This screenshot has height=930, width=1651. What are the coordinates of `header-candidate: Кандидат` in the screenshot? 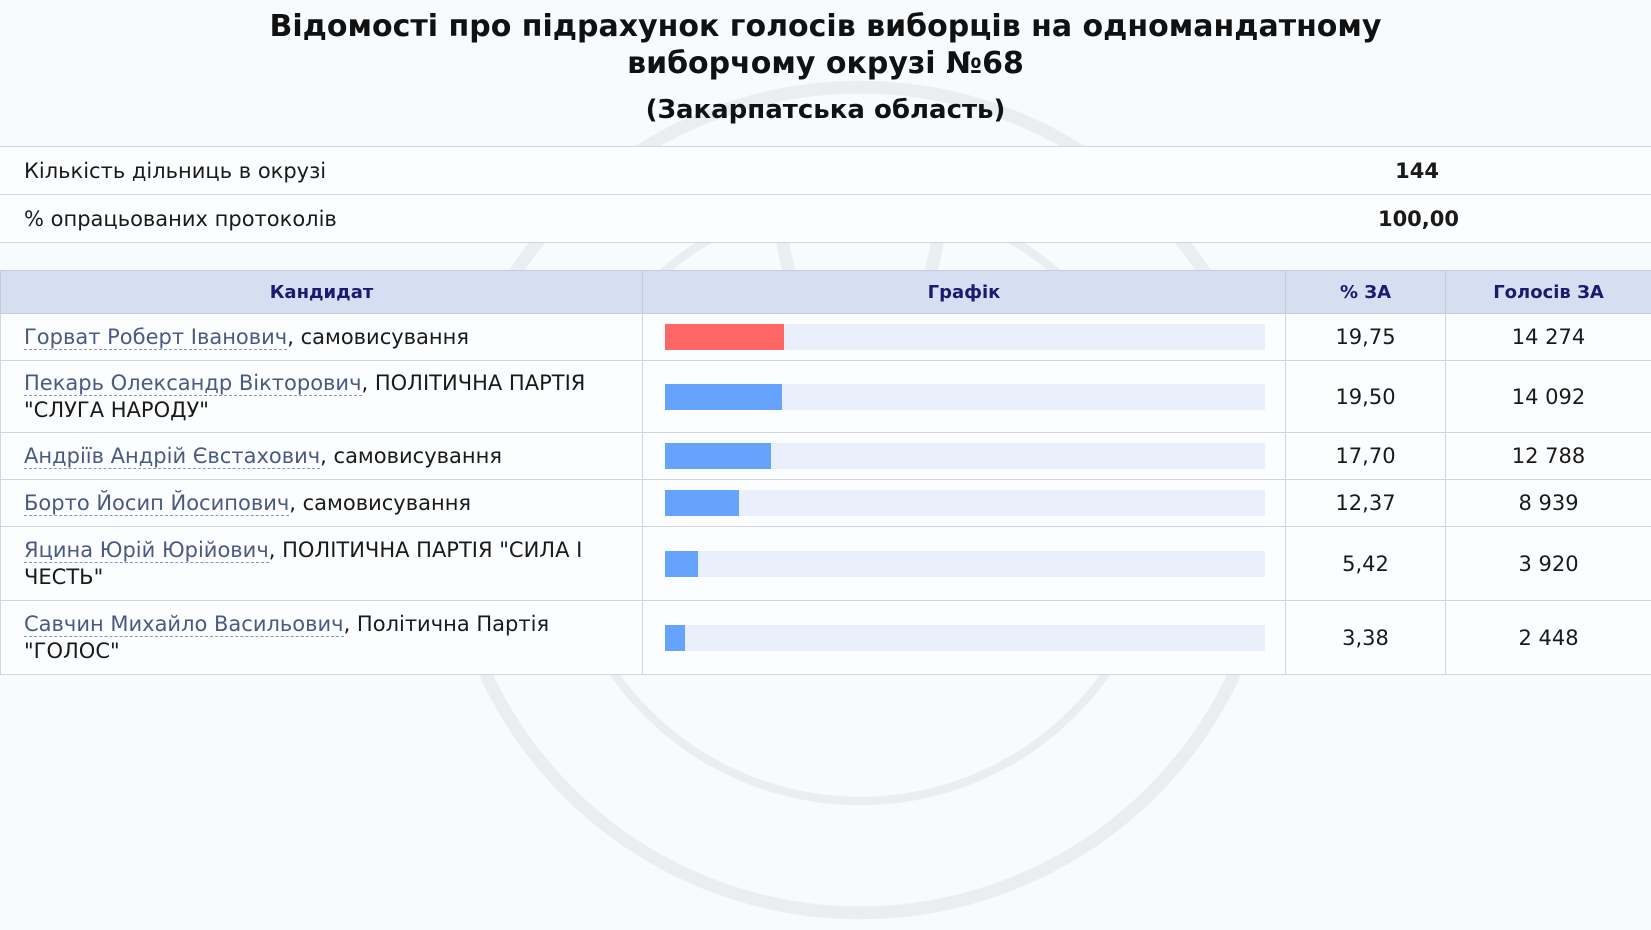 It's located at (322, 292).